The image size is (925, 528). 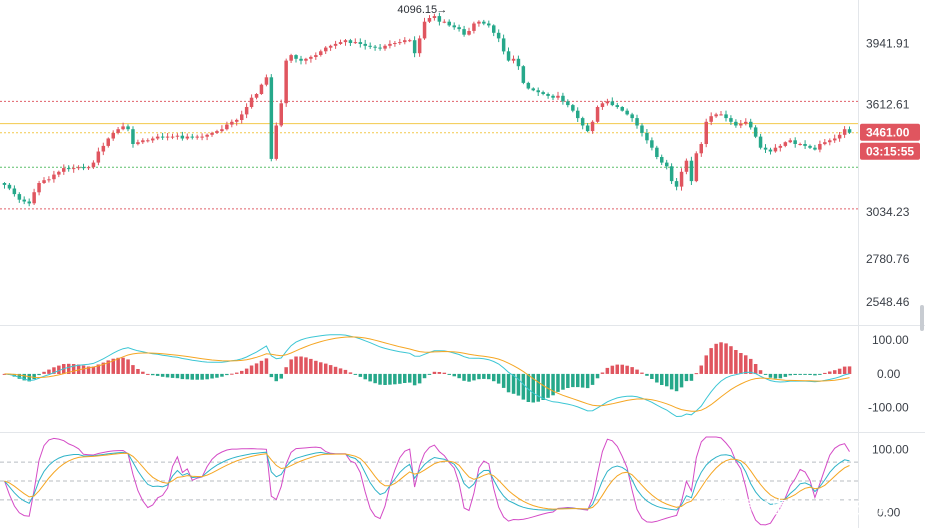 What do you see at coordinates (890, 132) in the screenshot?
I see `last-price-box` at bounding box center [890, 132].